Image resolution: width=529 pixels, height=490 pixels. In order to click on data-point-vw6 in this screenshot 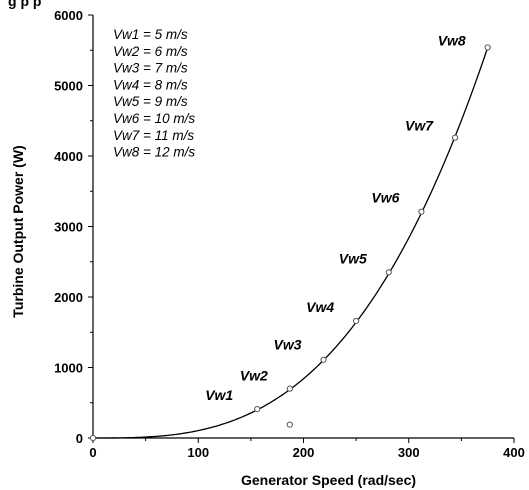, I will do `click(421, 211)`.